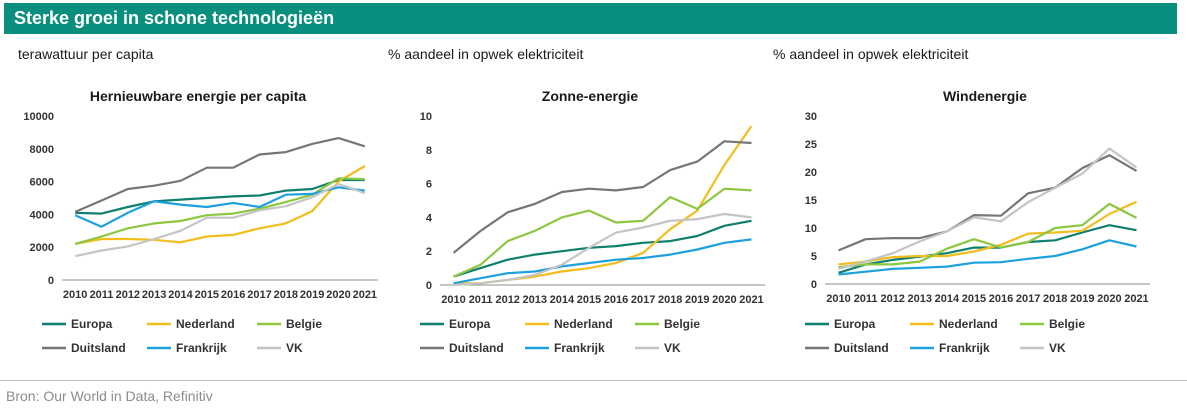  I want to click on y-tick-label: 20, so click(811, 173).